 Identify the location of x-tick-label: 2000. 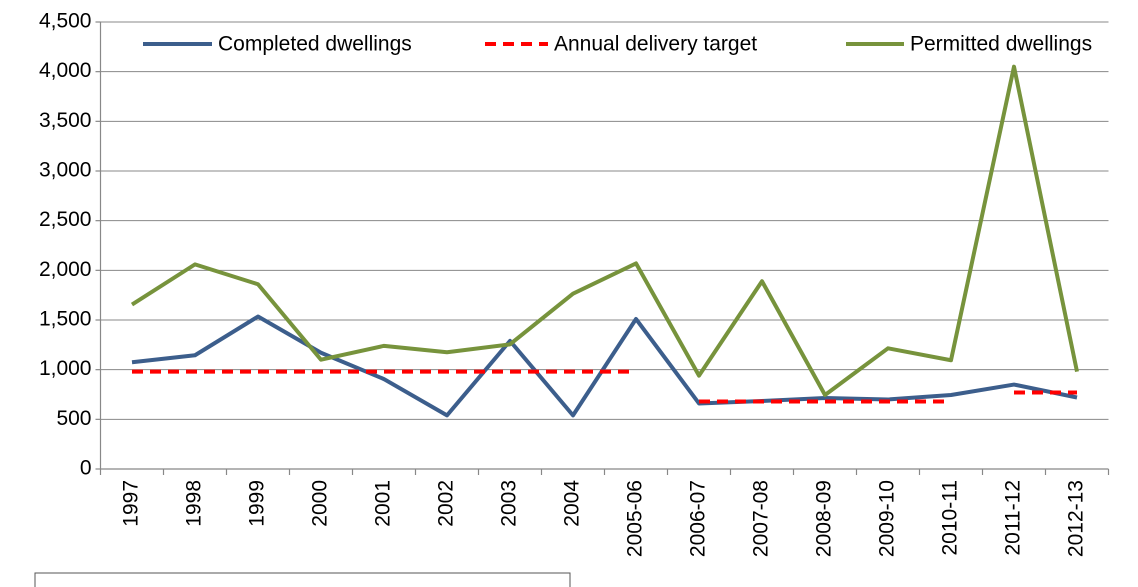
(320, 503).